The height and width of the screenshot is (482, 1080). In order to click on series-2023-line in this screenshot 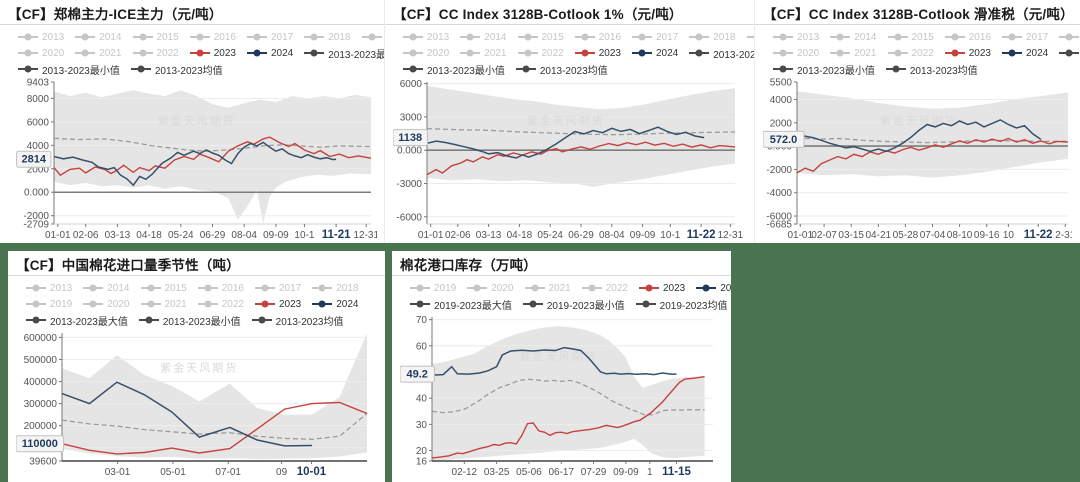, I will do `click(212, 156)`.